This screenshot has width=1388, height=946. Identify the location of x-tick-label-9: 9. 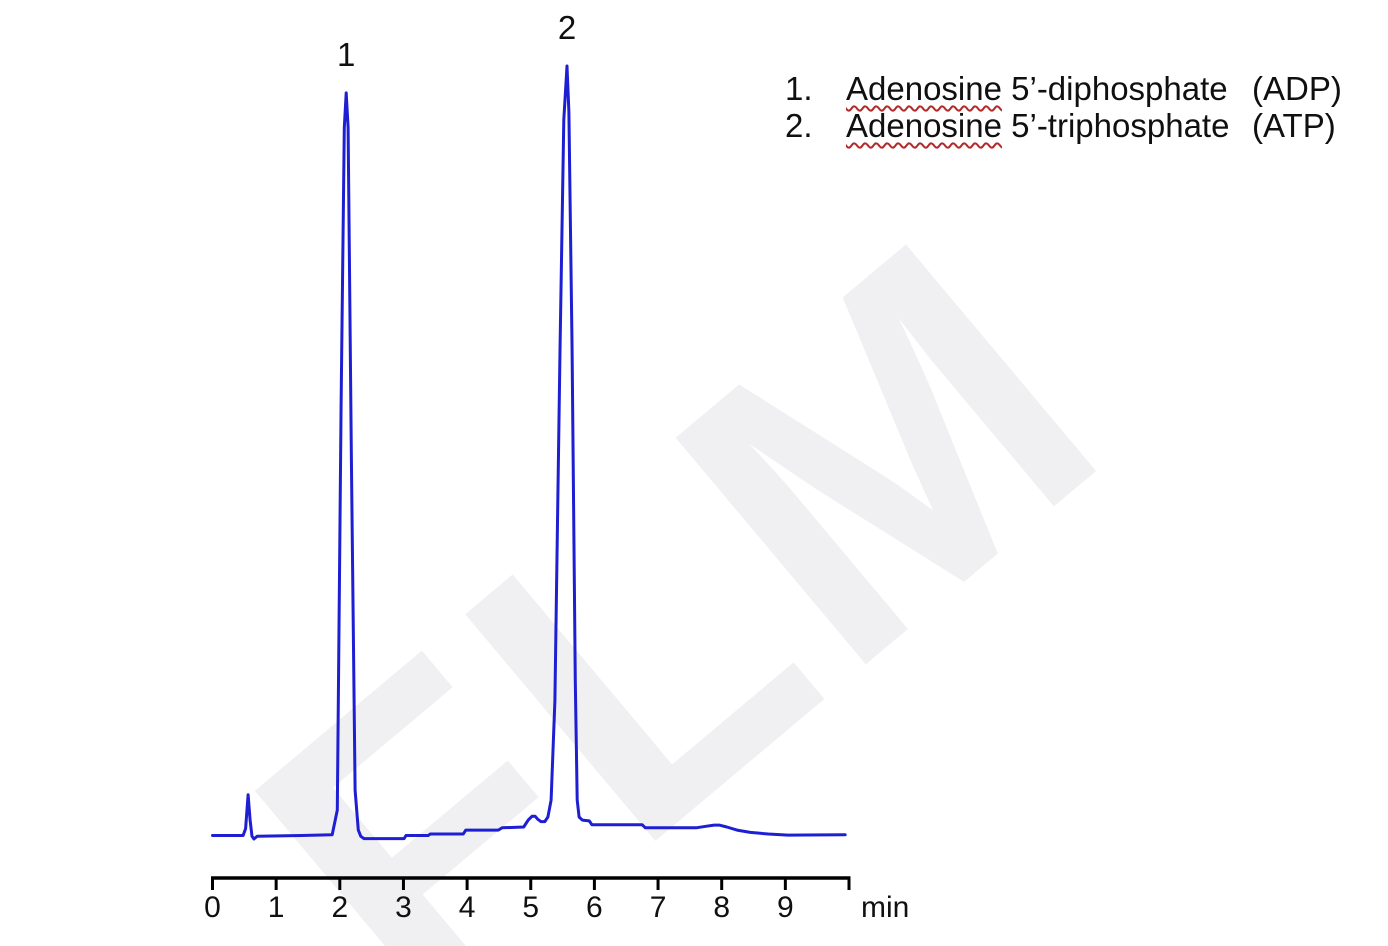
(785, 907).